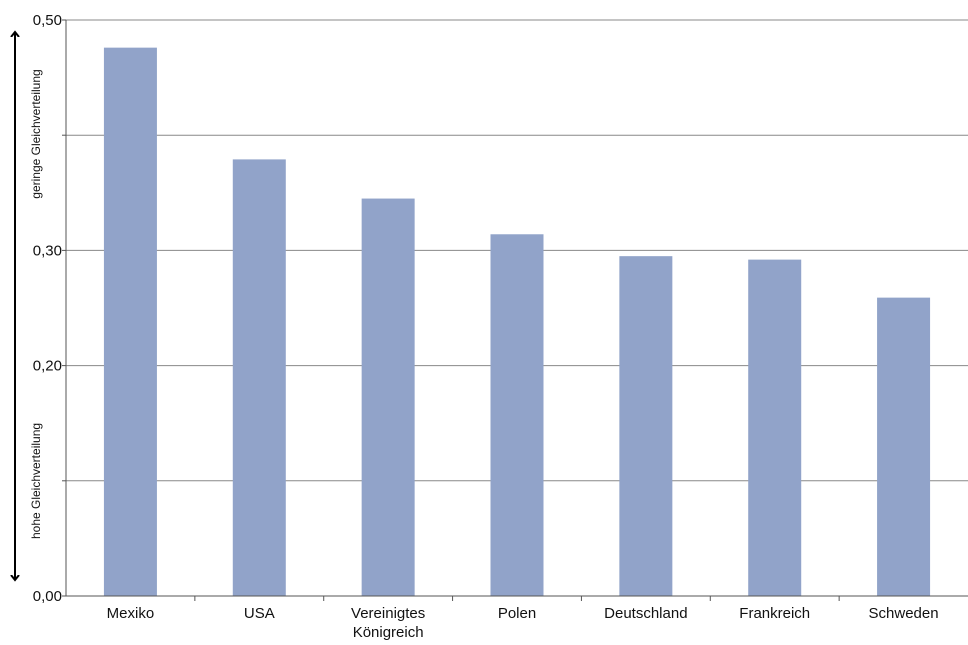 This screenshot has width=968, height=645. I want to click on annotation-top-label: geringe Gleichverteilung, so click(36, 133).